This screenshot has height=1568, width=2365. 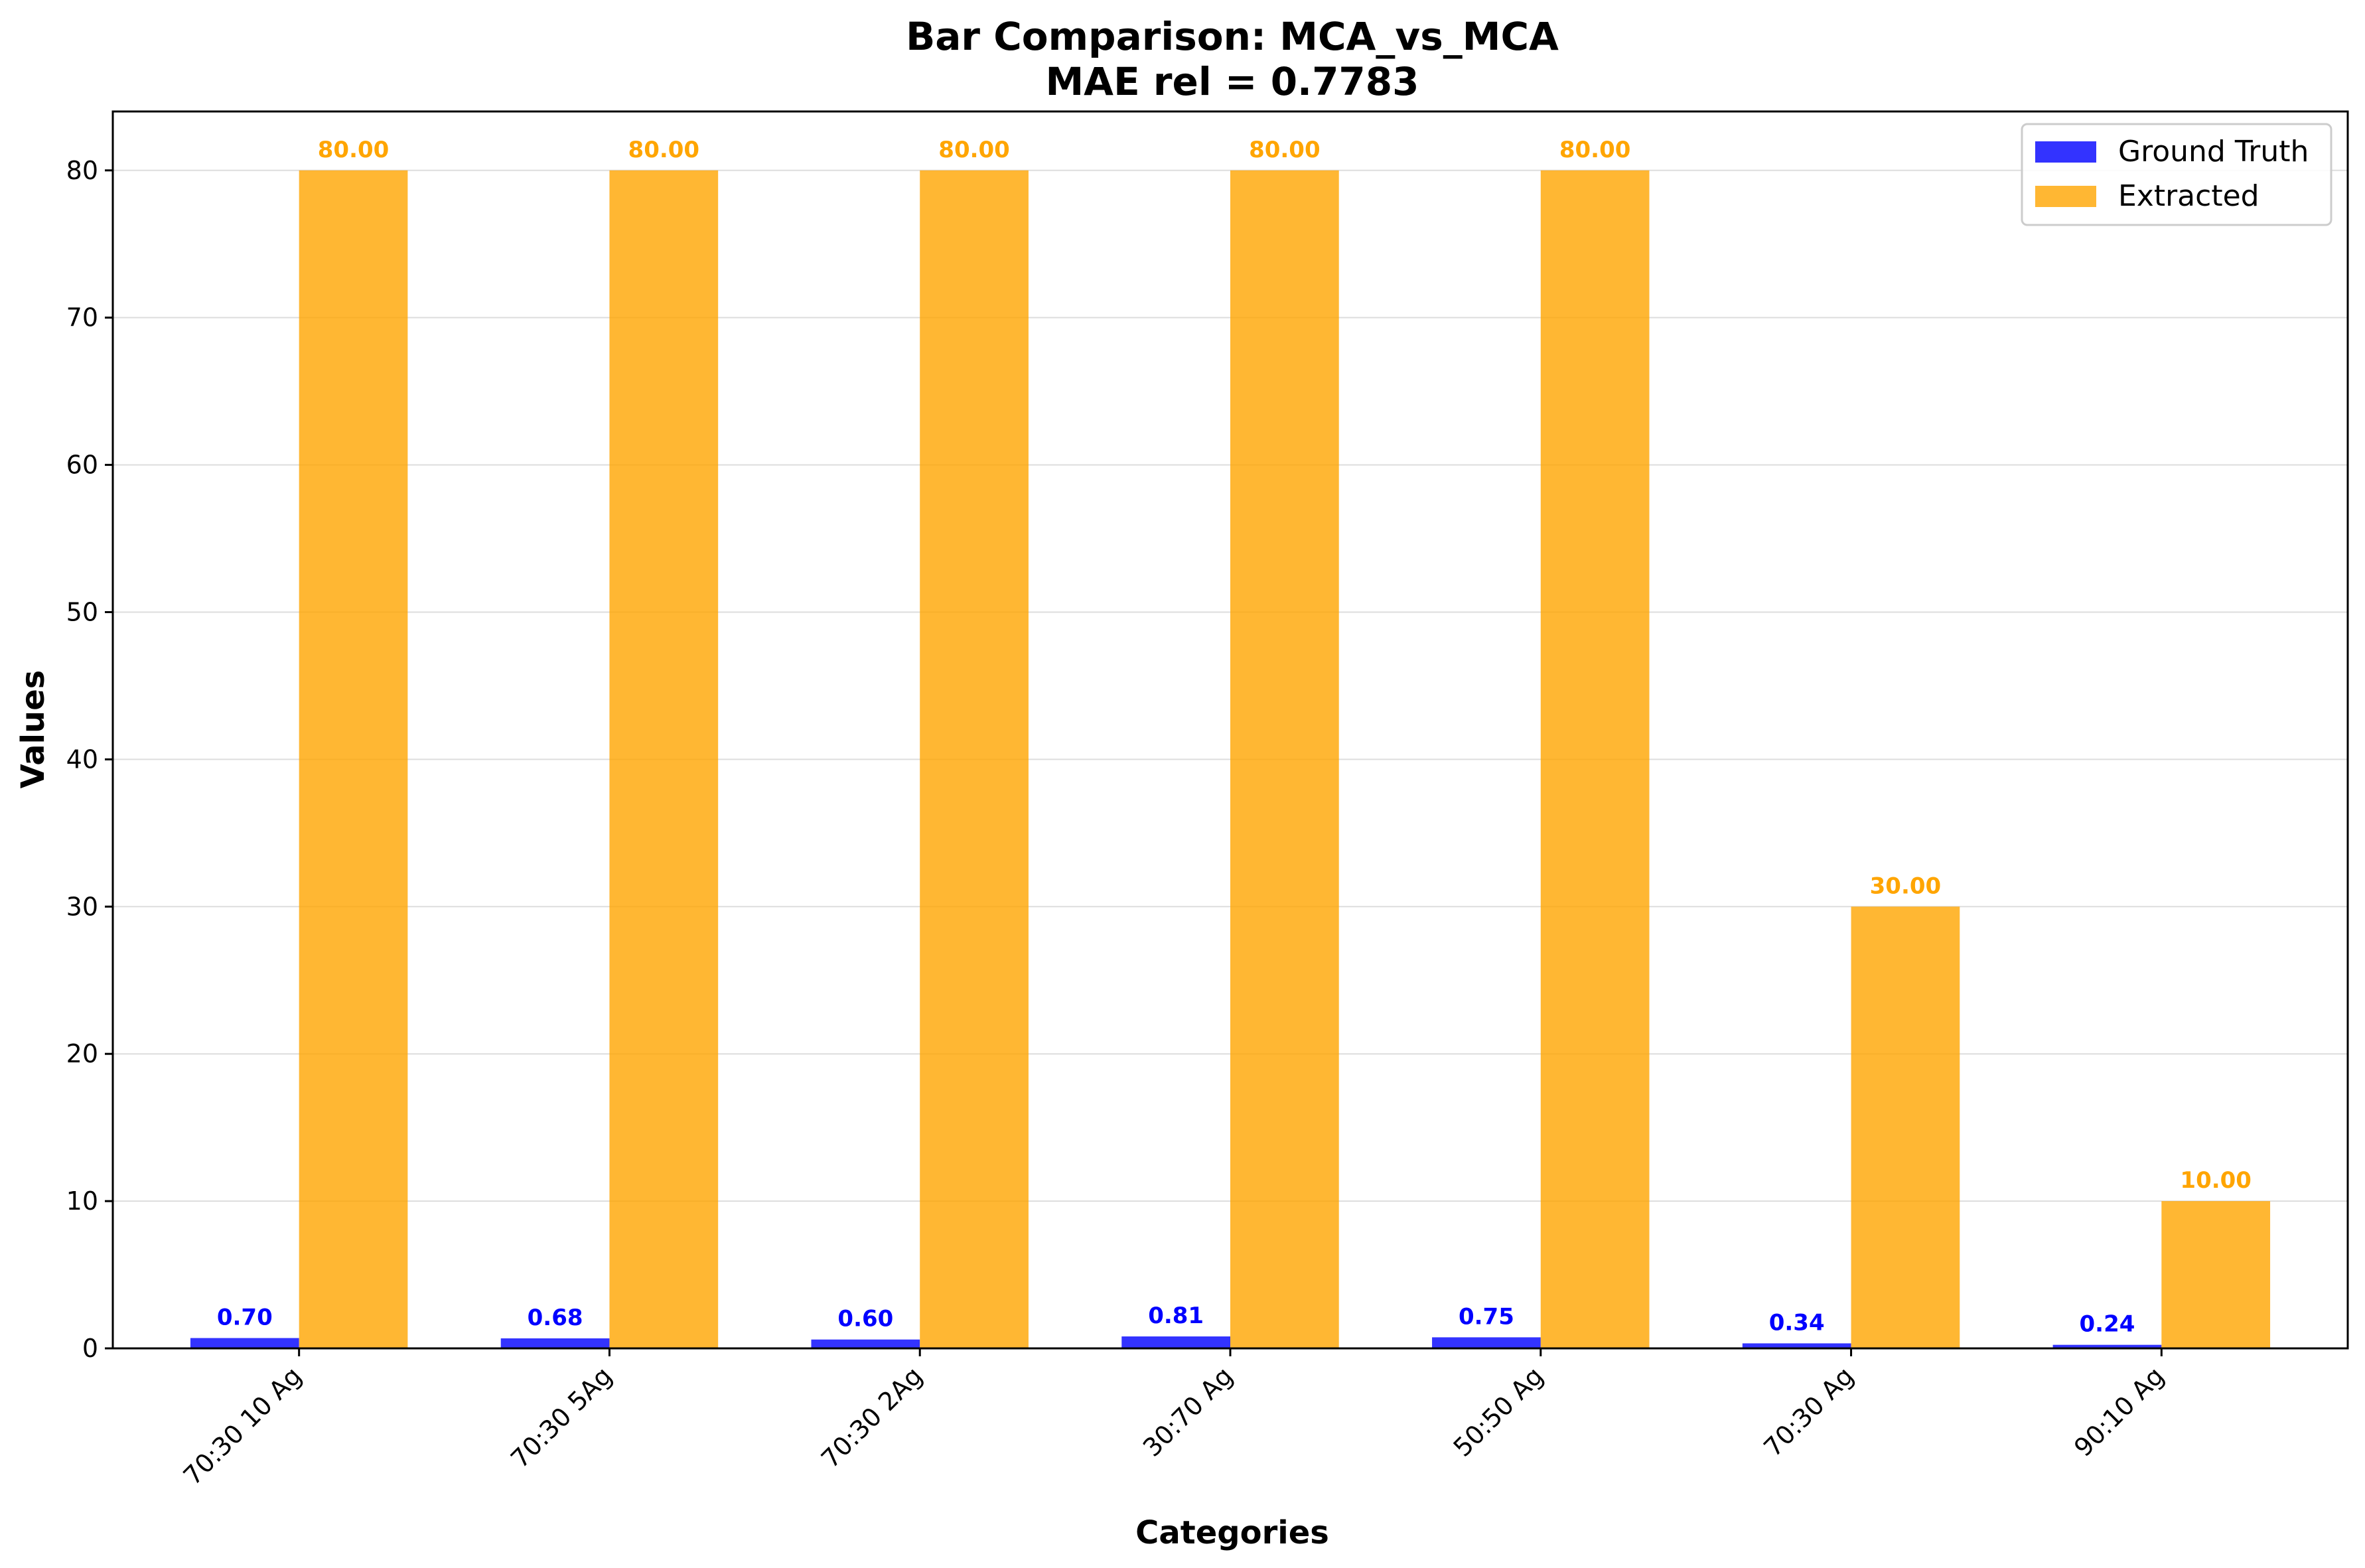 I want to click on y-axis: 0 10 20 30 40 50 60 70 80, so click(x=89, y=759).